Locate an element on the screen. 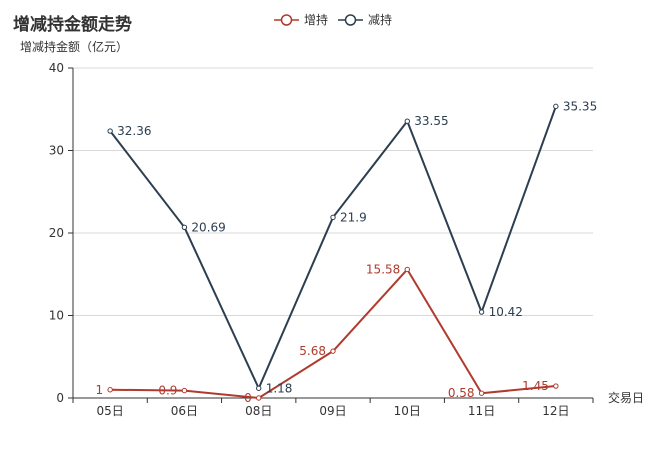 This screenshot has height=450, width=650. data-label: 21.9 is located at coordinates (353, 217).